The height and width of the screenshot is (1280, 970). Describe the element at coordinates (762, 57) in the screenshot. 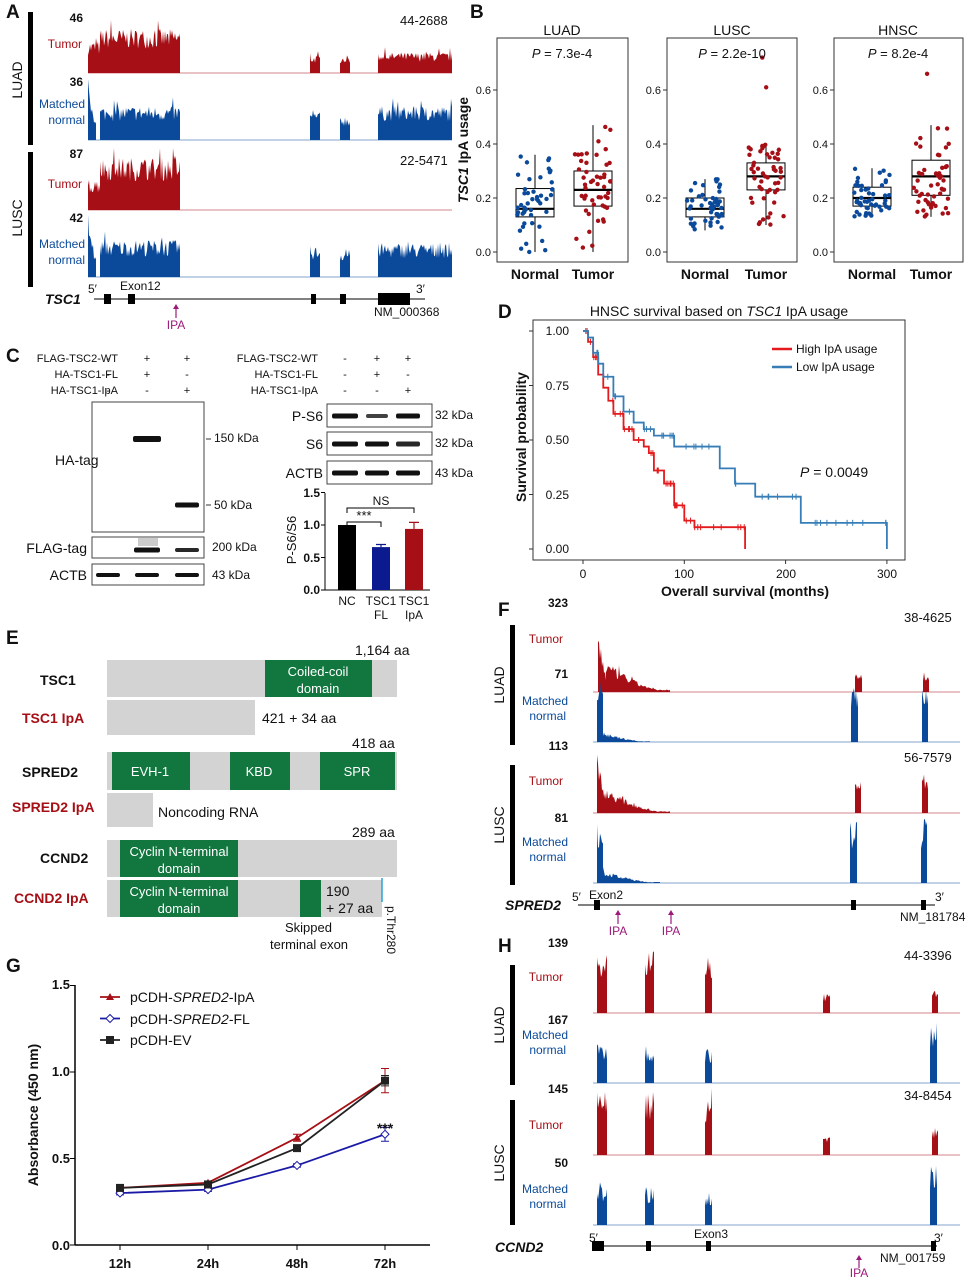

I see `outlier-point` at that location.